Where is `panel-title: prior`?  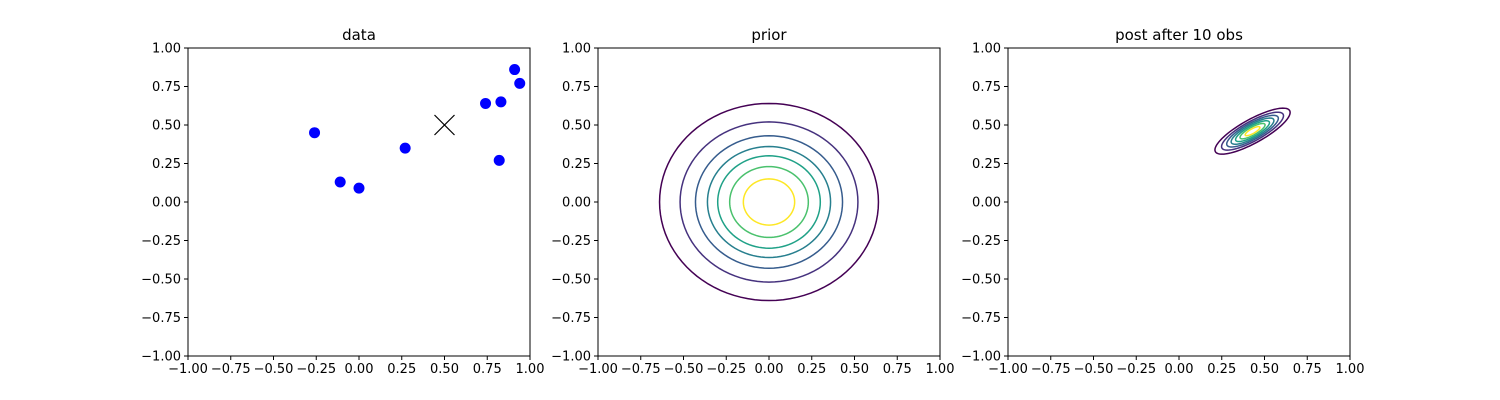
panel-title: prior is located at coordinates (769, 35).